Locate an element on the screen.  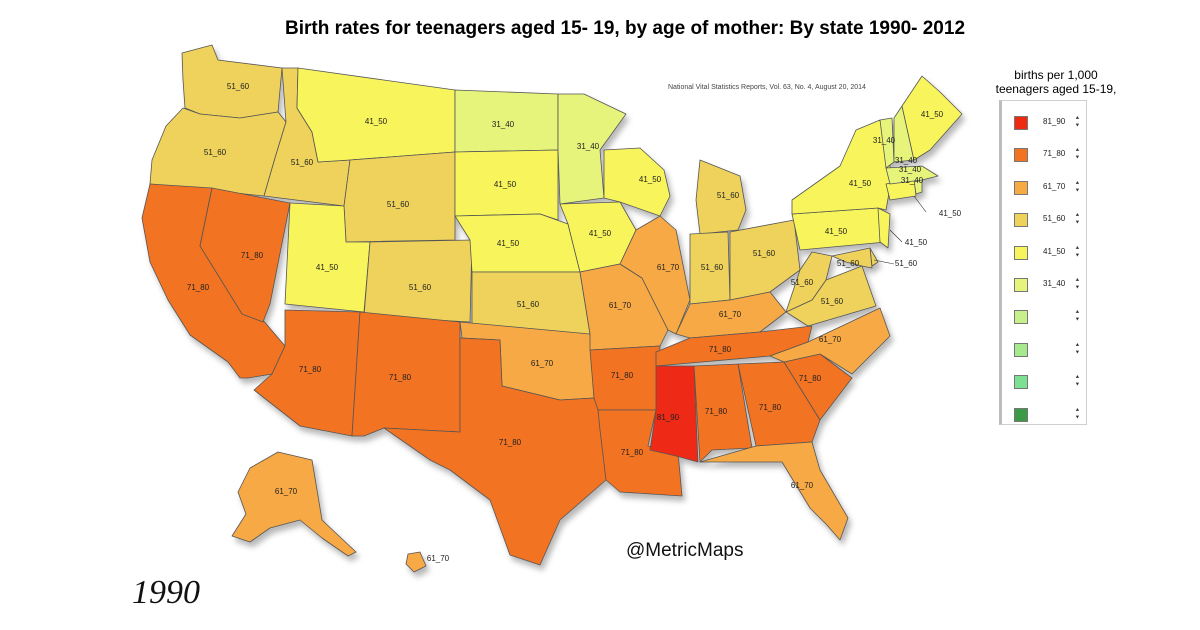
state-ga is located at coordinates (779, 404).